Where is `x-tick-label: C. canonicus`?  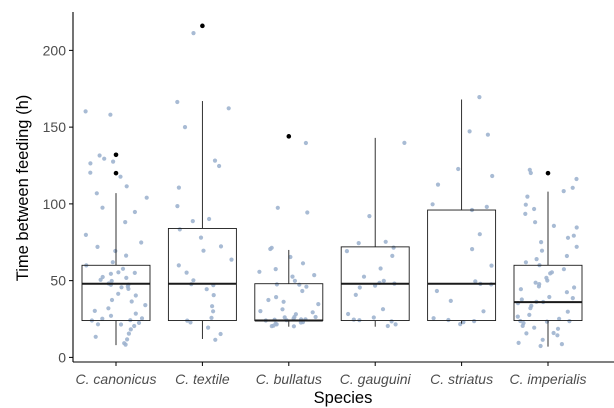
x-tick-label: C. canonicus is located at coordinates (116, 379).